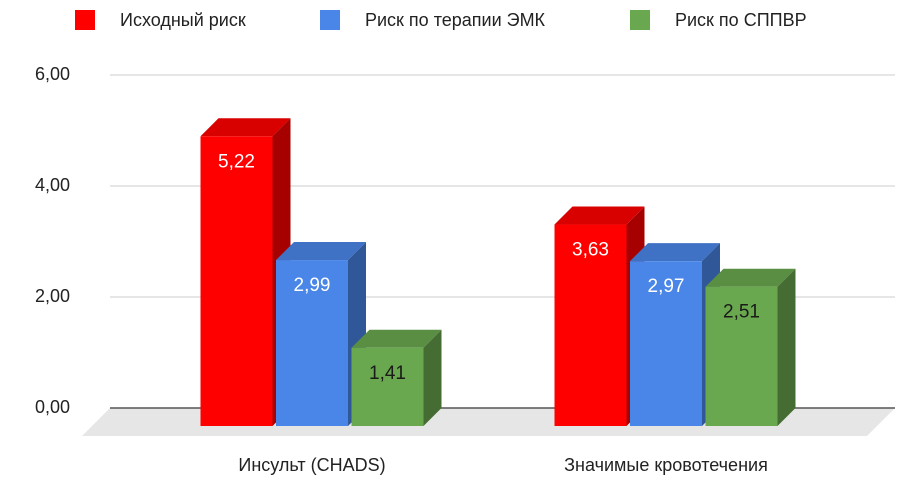 This screenshot has height=479, width=917. What do you see at coordinates (590, 250) in the screenshot?
I see `value-label: 3,63` at bounding box center [590, 250].